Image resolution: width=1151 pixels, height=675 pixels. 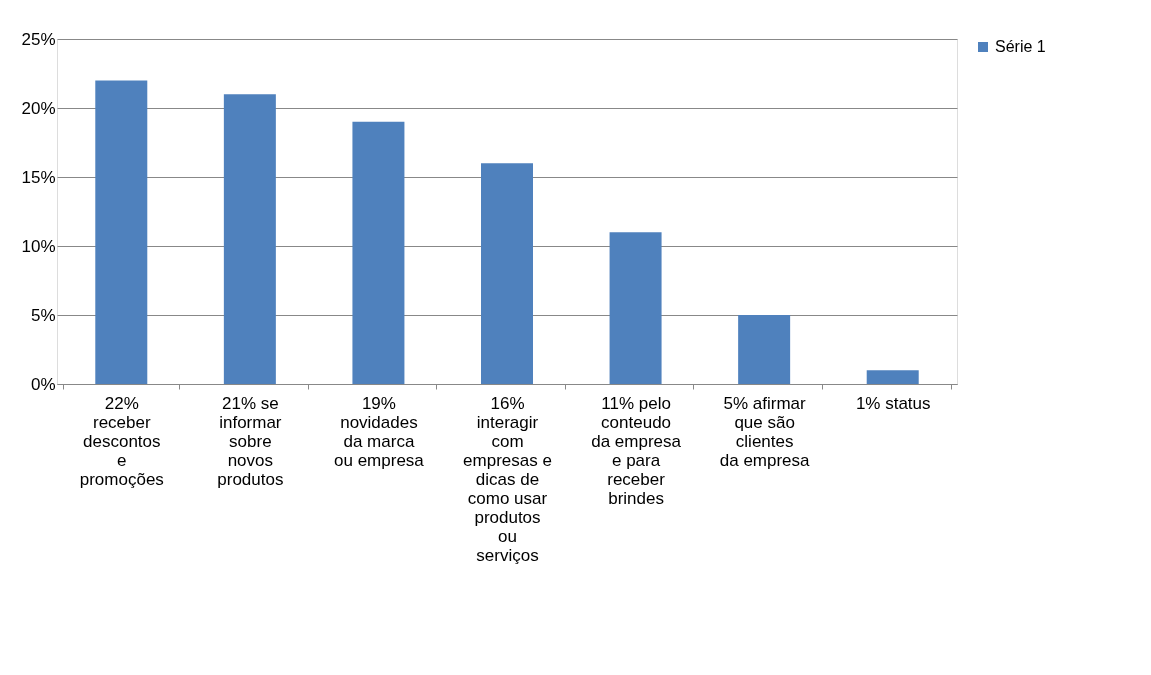 I want to click on y-tick-label: 15%, so click(x=38, y=177).